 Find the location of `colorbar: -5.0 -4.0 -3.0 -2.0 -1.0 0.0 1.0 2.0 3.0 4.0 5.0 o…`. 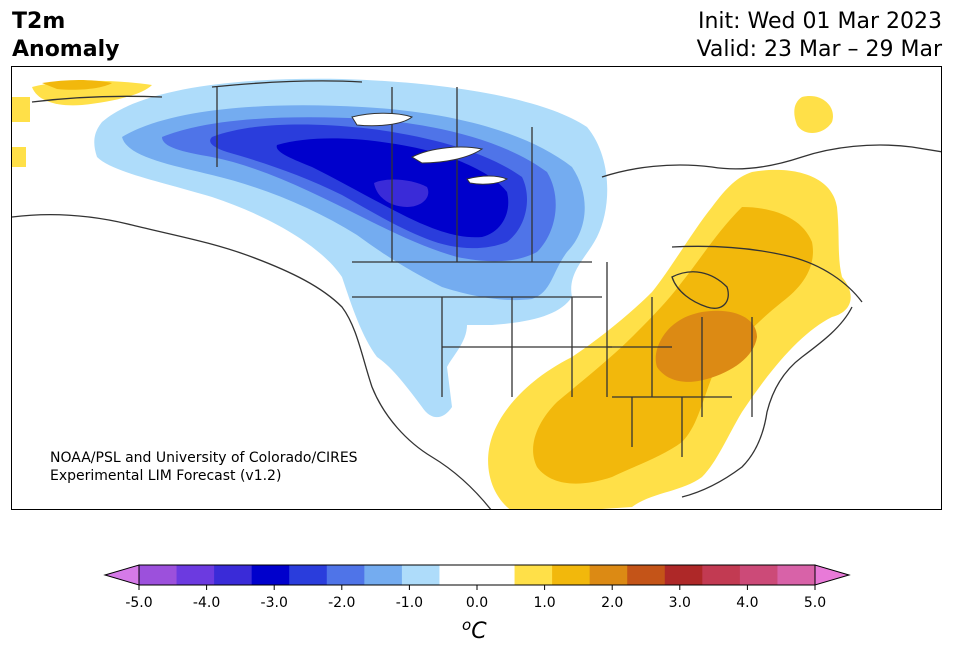

colorbar: -5.0 -4.0 -3.0 -2.0 -1.0 0.0 1.0 2.0 3.0 4.0 5.0 o… is located at coordinates (476, 608).